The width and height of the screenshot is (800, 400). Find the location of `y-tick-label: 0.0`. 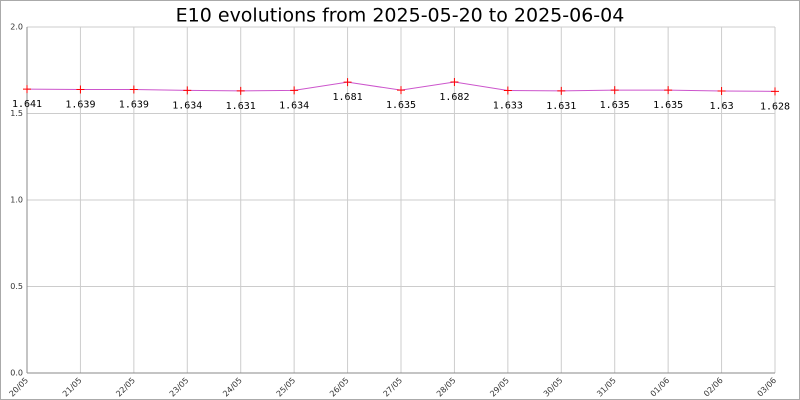

y-tick-label: 0.0 is located at coordinates (16, 373).